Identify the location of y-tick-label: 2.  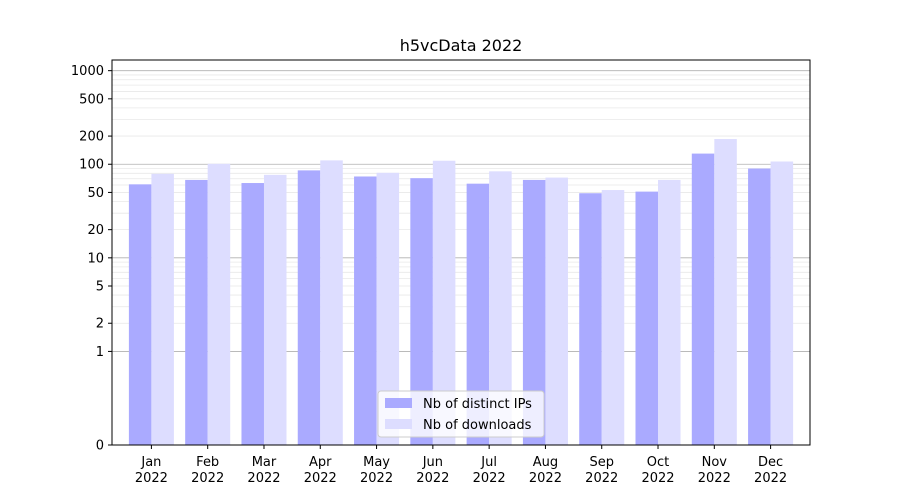
(100, 324).